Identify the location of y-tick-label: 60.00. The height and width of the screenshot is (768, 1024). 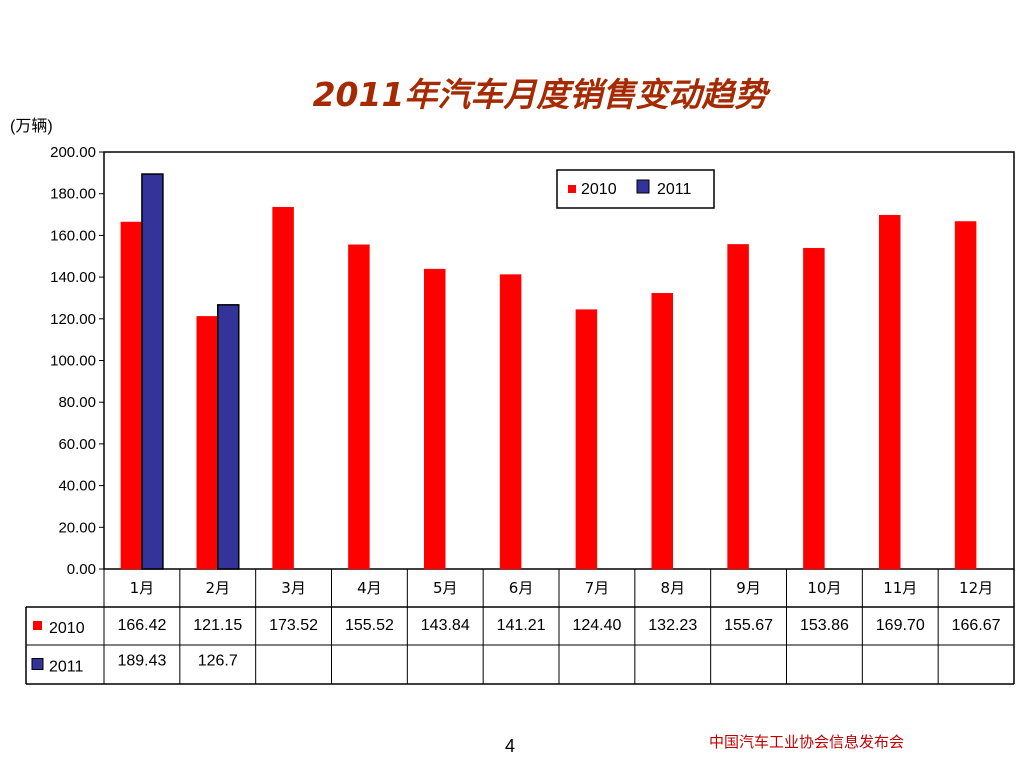
(77, 444).